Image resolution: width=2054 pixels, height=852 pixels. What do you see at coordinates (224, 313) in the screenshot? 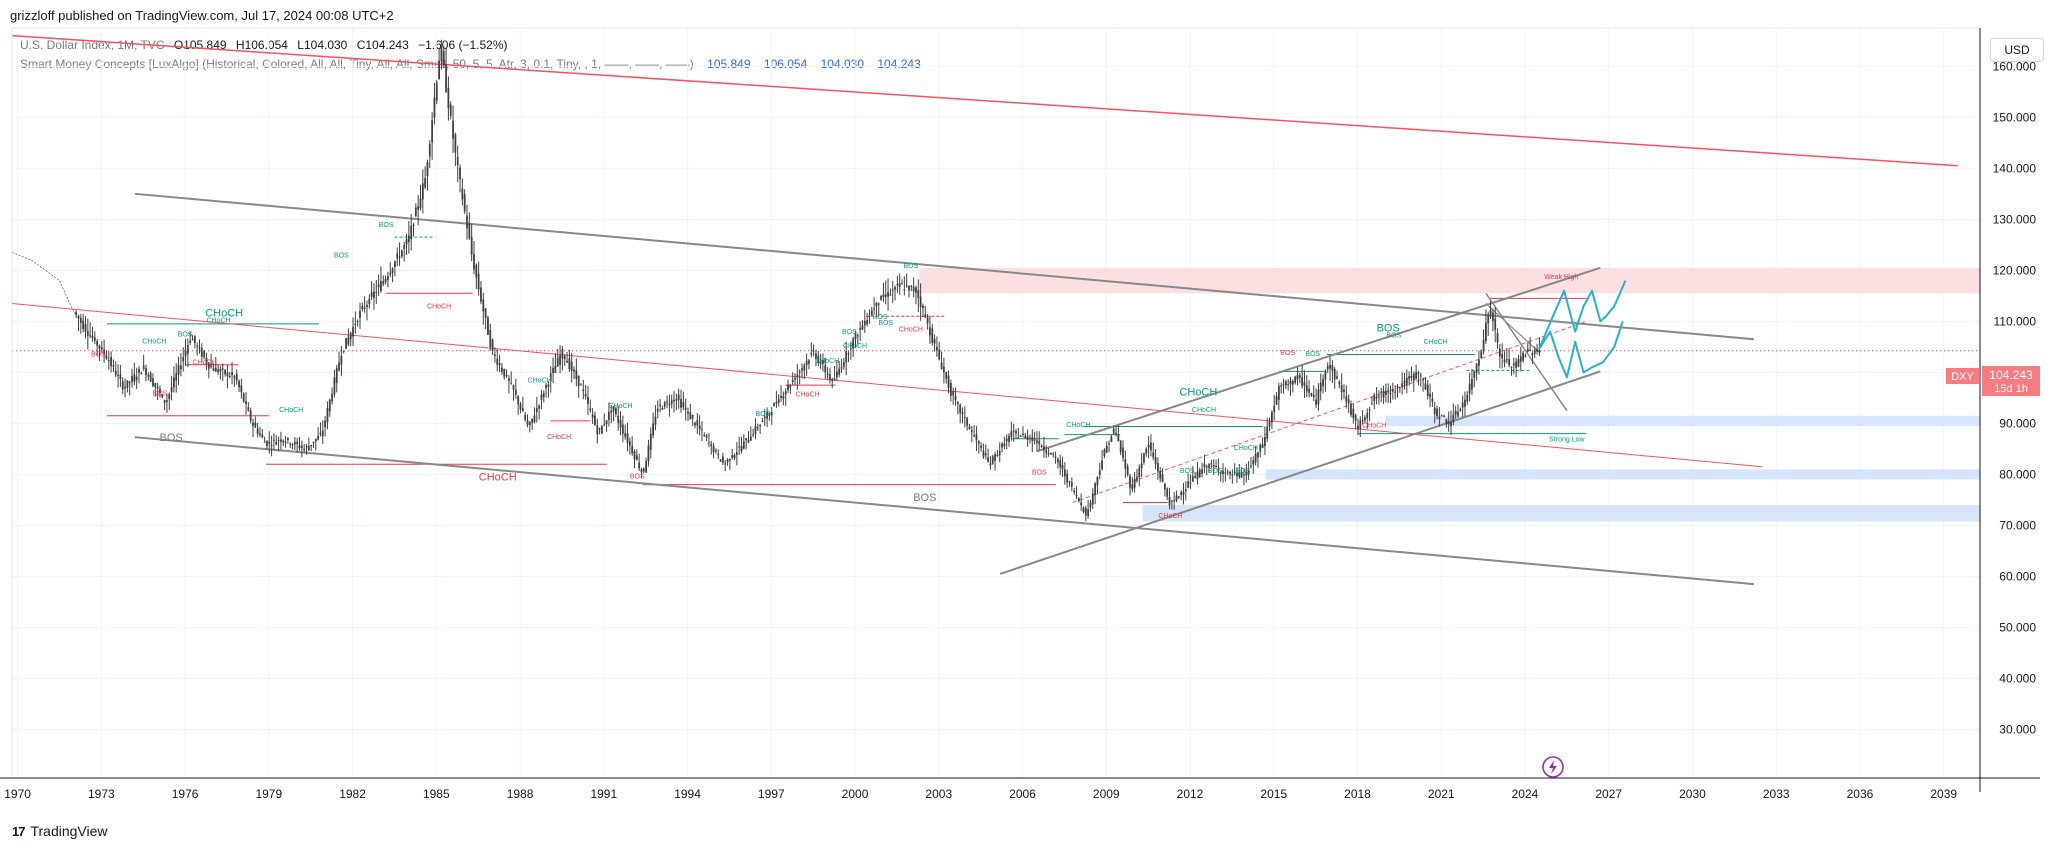
I see `smc-major-label-0: CHoCH` at bounding box center [224, 313].